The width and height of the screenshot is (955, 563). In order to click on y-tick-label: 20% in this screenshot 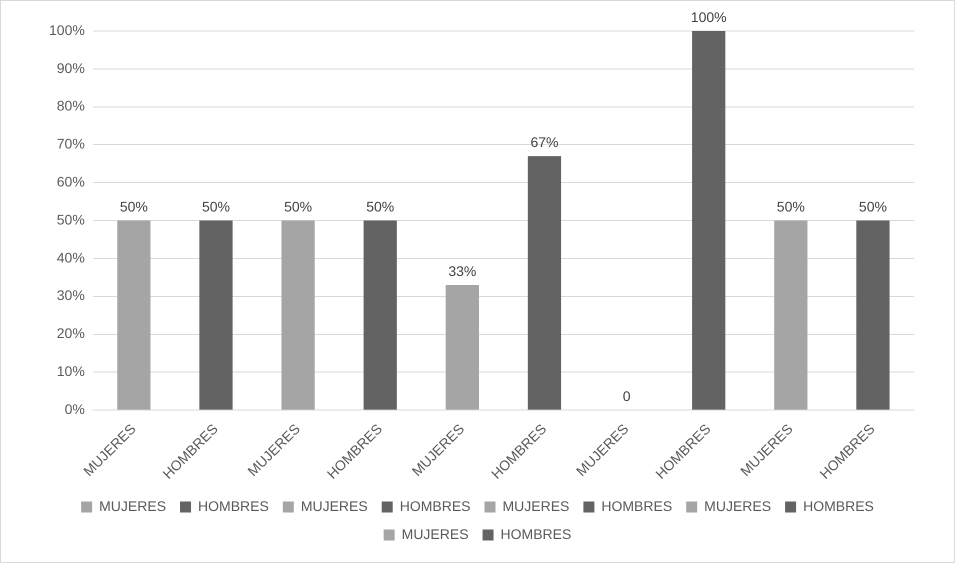, I will do `click(70, 333)`.